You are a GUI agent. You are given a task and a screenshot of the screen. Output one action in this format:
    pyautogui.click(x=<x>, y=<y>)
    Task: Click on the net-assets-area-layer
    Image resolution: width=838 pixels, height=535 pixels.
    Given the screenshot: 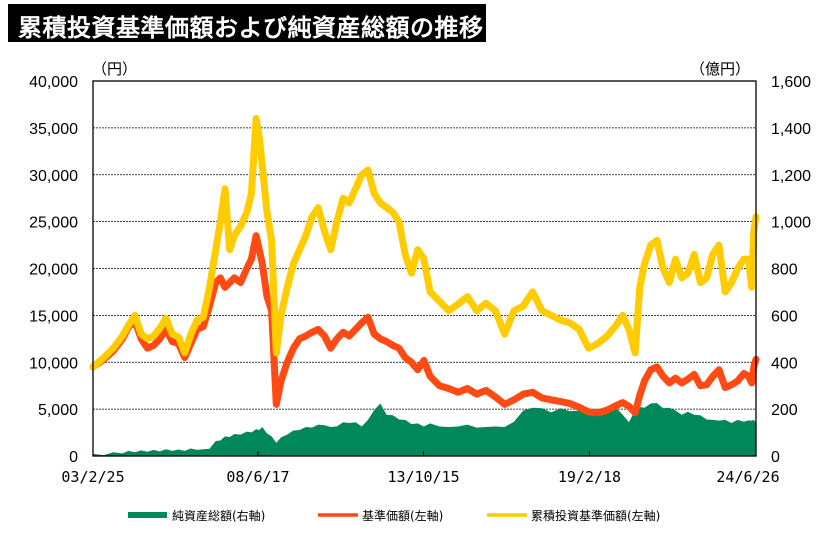 What is the action you would take?
    pyautogui.click(x=424, y=429)
    